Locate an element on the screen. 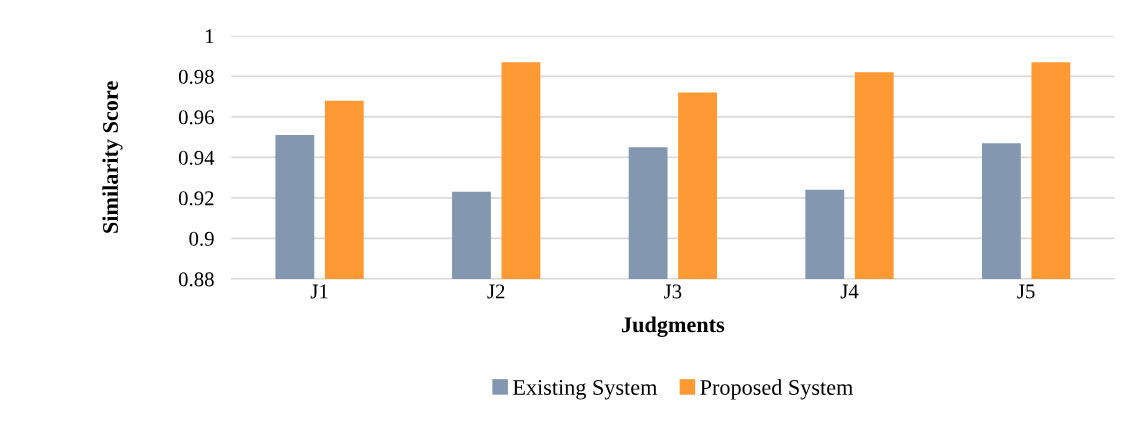  y-axis-title: Similarity Score is located at coordinates (112, 157).